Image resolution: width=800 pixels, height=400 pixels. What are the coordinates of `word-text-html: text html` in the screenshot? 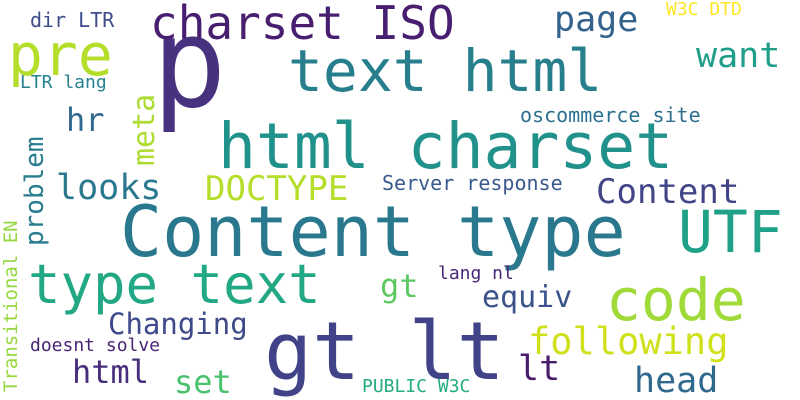 It's located at (445, 71).